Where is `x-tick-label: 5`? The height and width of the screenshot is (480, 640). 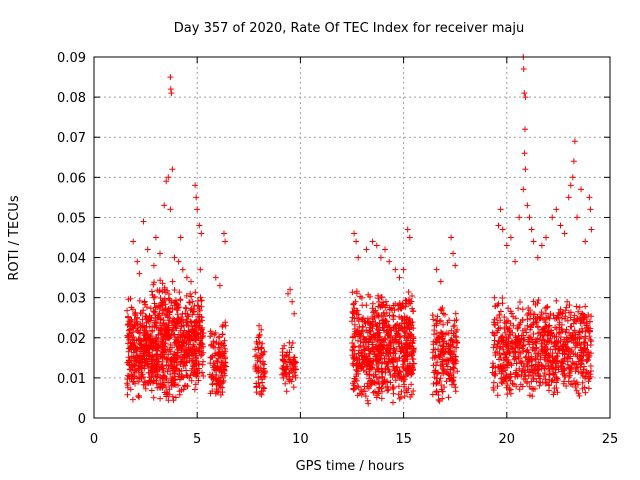
x-tick-label: 5 is located at coordinates (197, 439).